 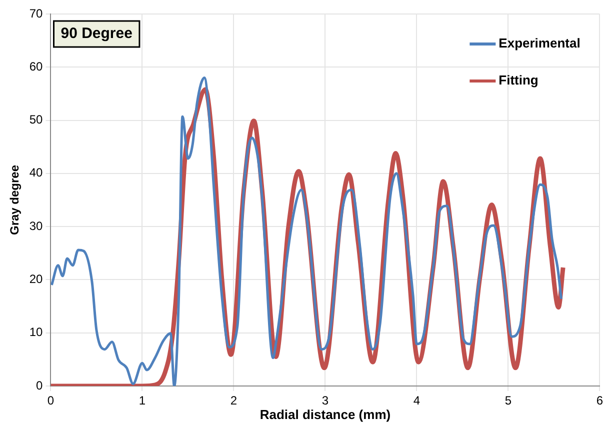 What do you see at coordinates (325, 414) in the screenshot?
I see `x-axis-title: Radial distance (mm)` at bounding box center [325, 414].